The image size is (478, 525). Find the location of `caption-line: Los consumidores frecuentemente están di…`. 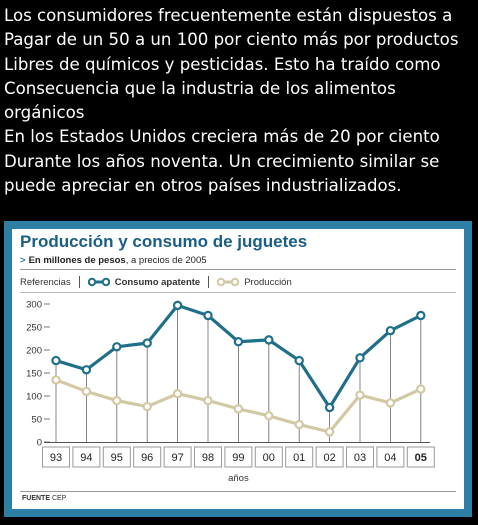

caption-line: Los consumidores frecuentemente están di… is located at coordinates (228, 15).